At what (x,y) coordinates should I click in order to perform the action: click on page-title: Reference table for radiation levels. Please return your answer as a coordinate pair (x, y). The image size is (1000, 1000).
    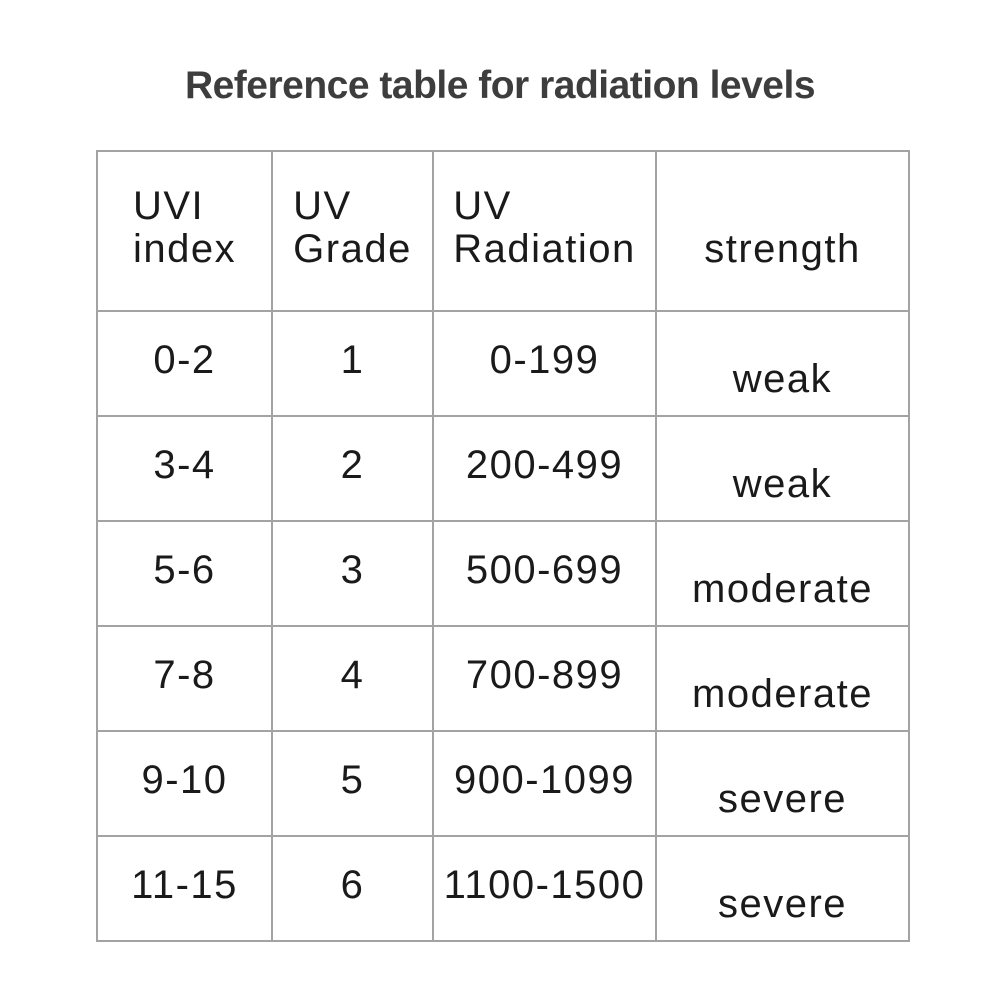
    Looking at the image, I should click on (500, 85).